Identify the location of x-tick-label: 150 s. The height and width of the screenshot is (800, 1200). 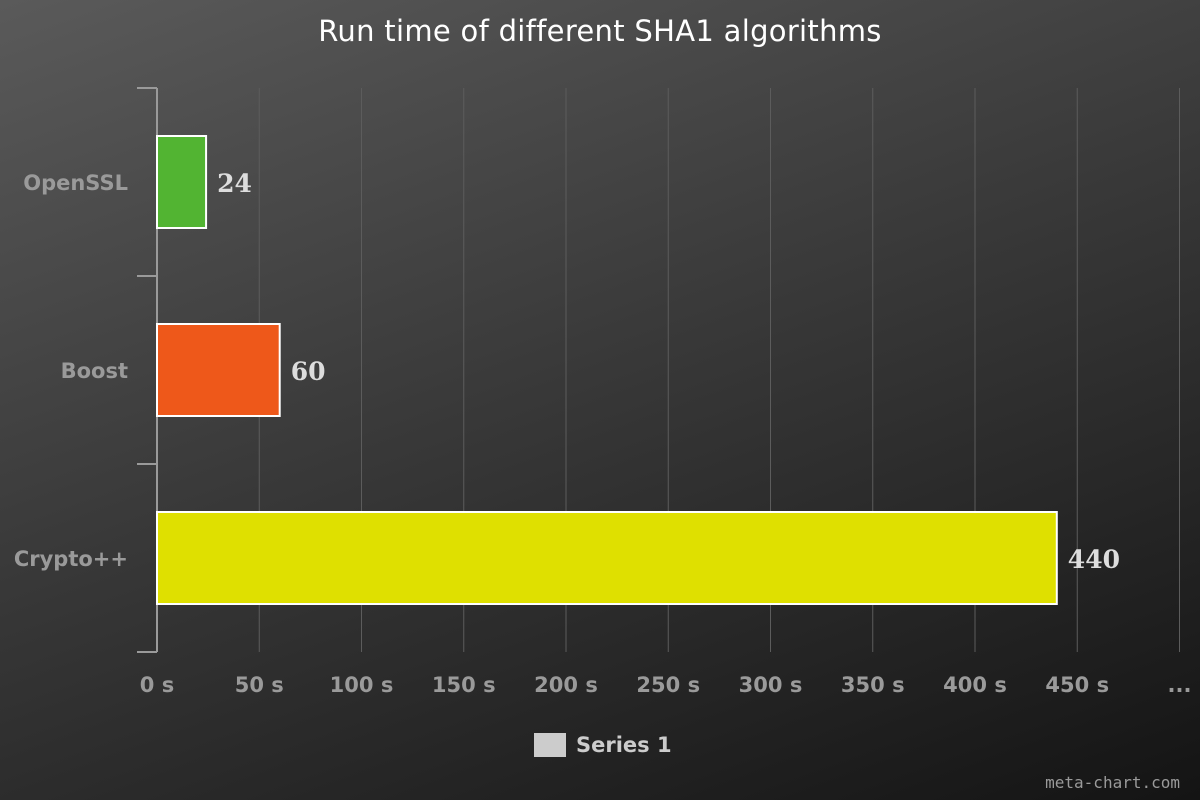
(464, 685).